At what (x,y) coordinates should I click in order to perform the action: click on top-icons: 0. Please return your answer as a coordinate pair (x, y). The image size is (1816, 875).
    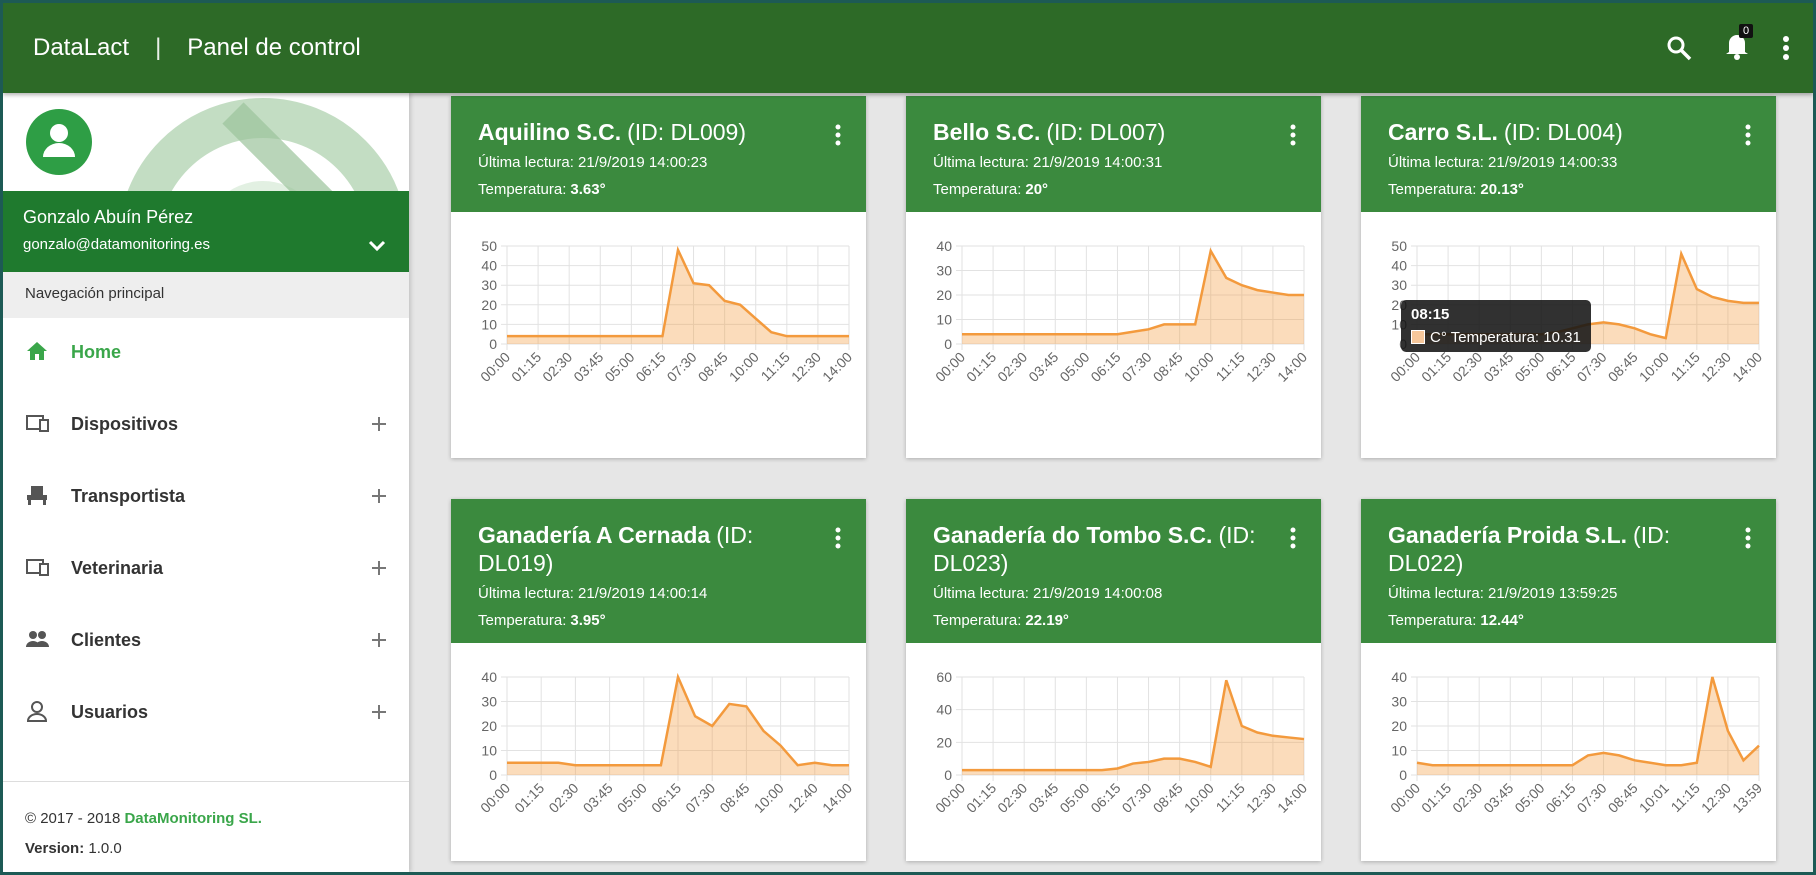
    Looking at the image, I should click on (1728, 48).